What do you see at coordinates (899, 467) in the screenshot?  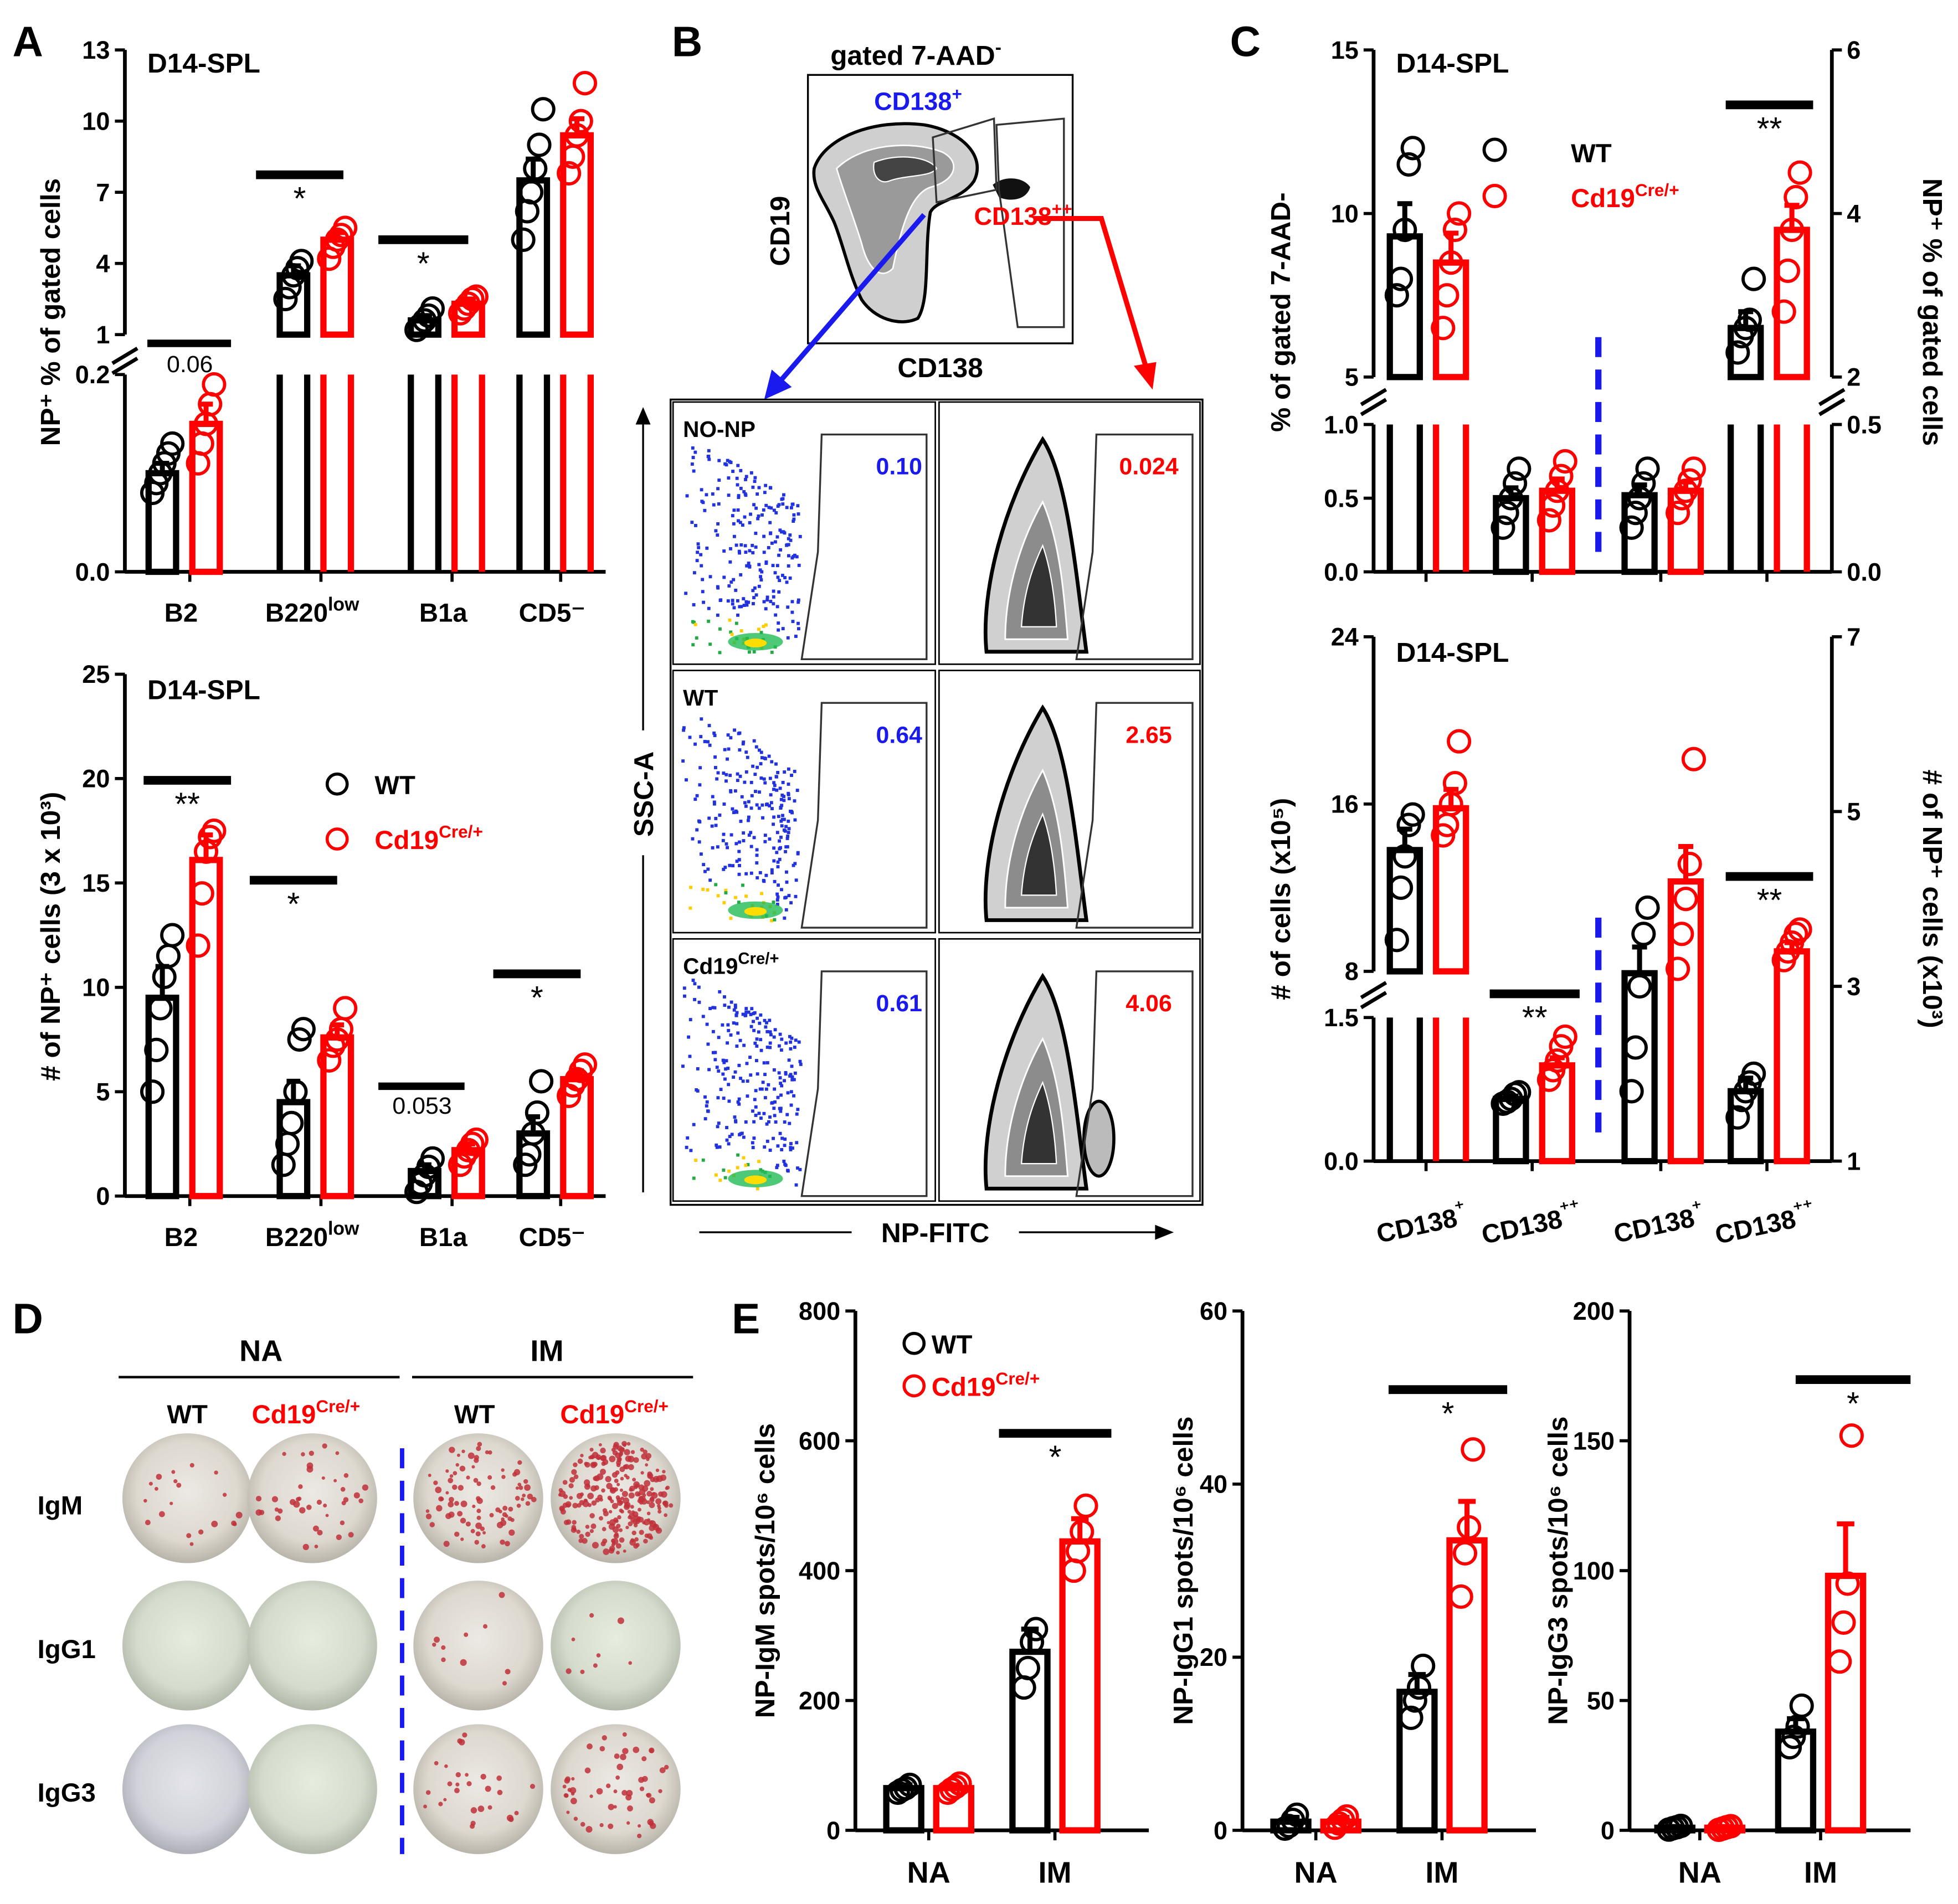 I see `flow-left-percent: 0.10` at bounding box center [899, 467].